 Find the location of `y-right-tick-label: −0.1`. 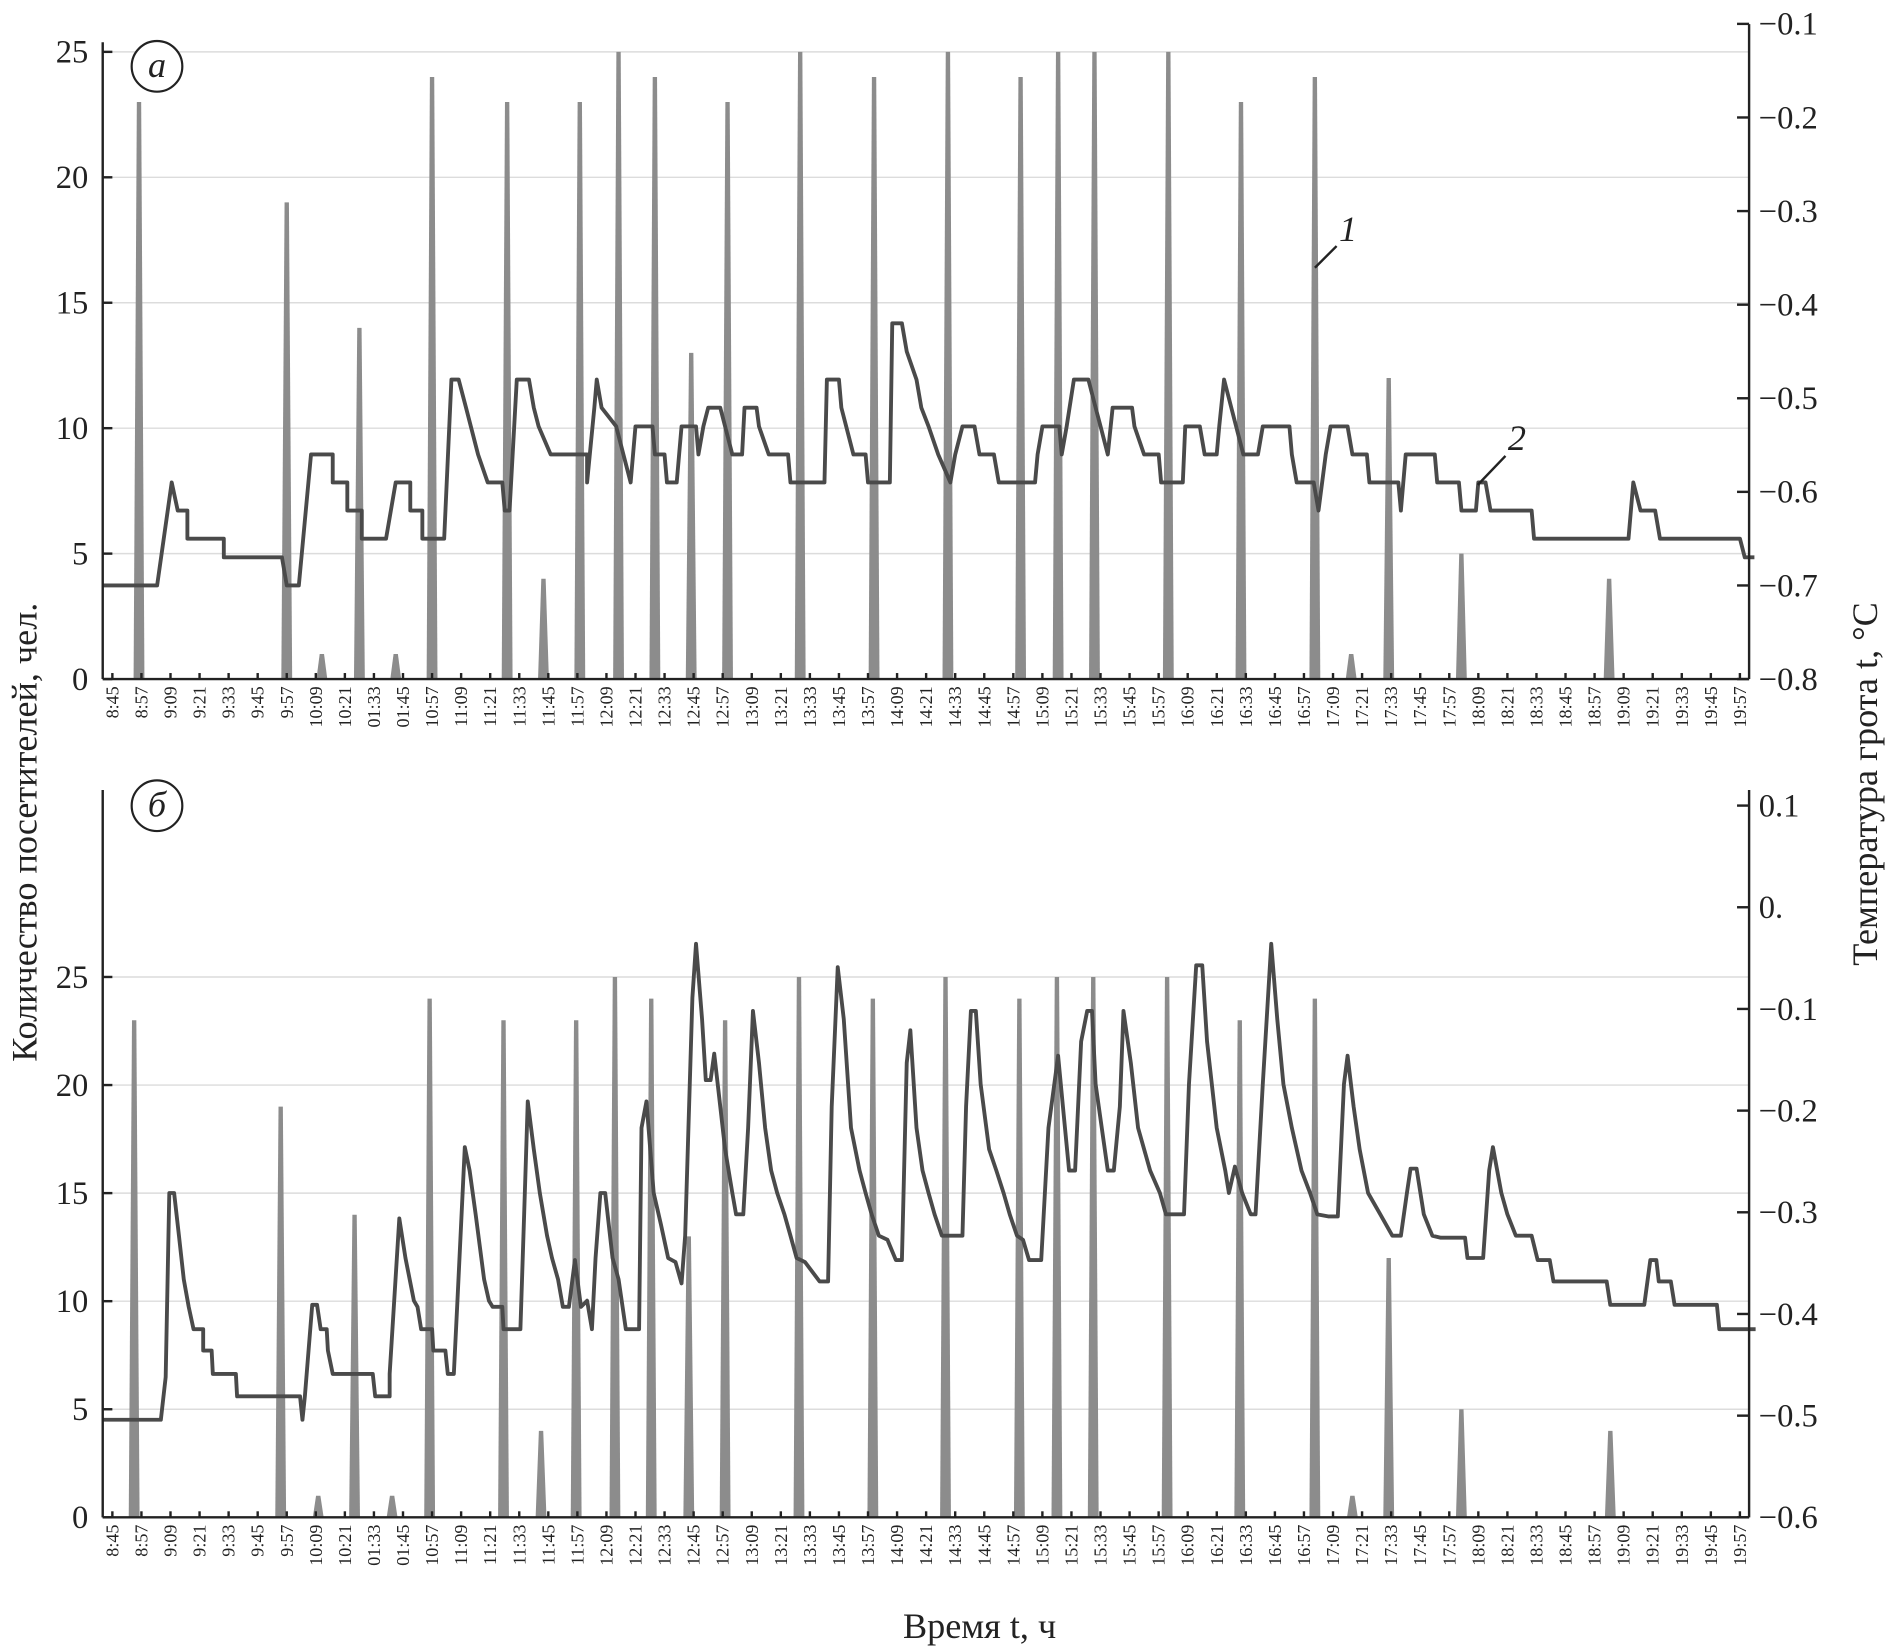

y-right-tick-label: −0.1 is located at coordinates (1788, 25).